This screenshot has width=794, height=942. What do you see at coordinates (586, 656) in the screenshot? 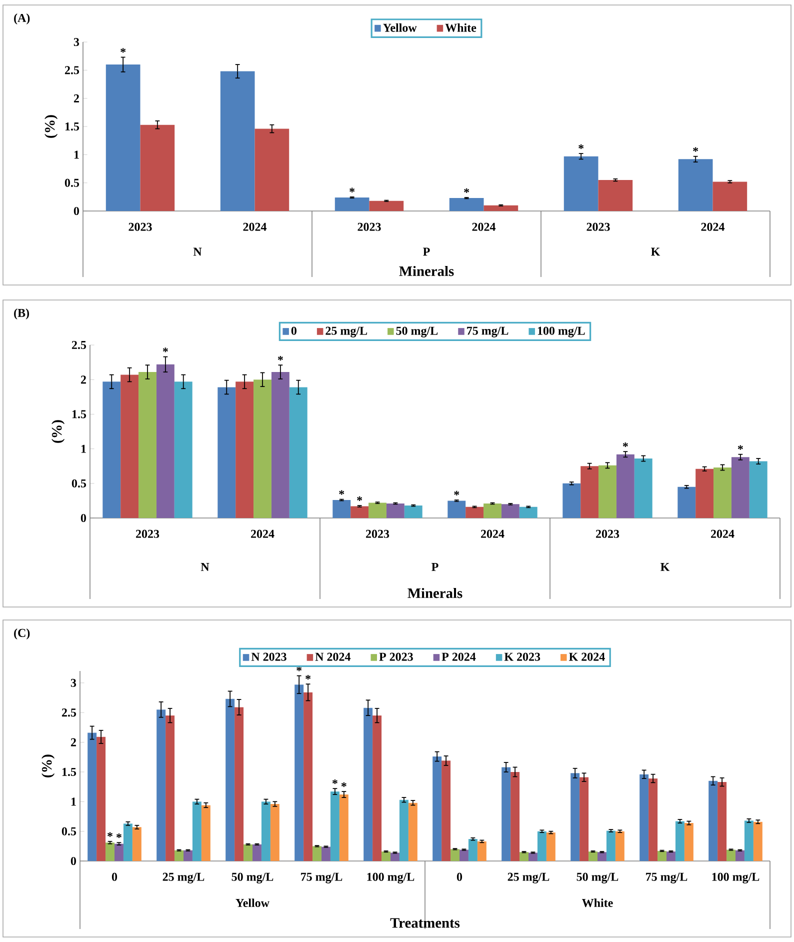
I see `legend-label: K 2024` at bounding box center [586, 656].